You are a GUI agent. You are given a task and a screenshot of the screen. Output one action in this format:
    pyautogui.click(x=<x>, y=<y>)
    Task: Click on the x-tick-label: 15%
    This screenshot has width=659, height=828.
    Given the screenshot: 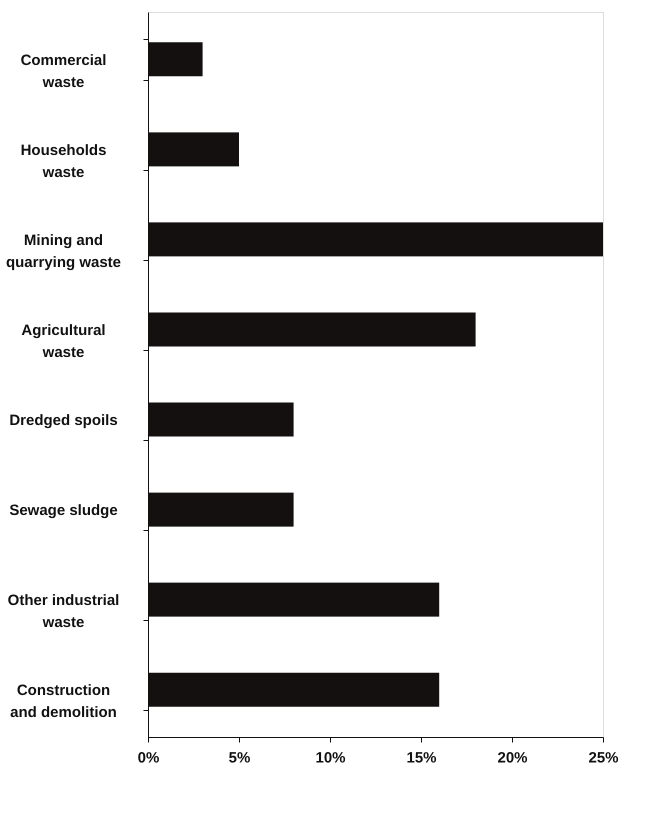 What is the action you would take?
    pyautogui.click(x=421, y=758)
    